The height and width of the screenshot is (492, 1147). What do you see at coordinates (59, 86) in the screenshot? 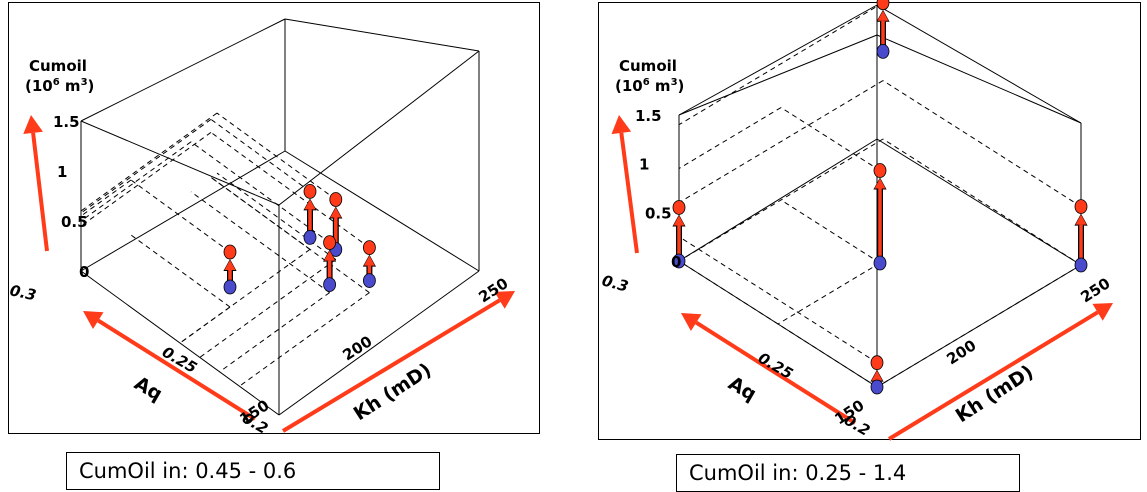
I see `z-axis-label-line2: (106 m3)` at bounding box center [59, 86].